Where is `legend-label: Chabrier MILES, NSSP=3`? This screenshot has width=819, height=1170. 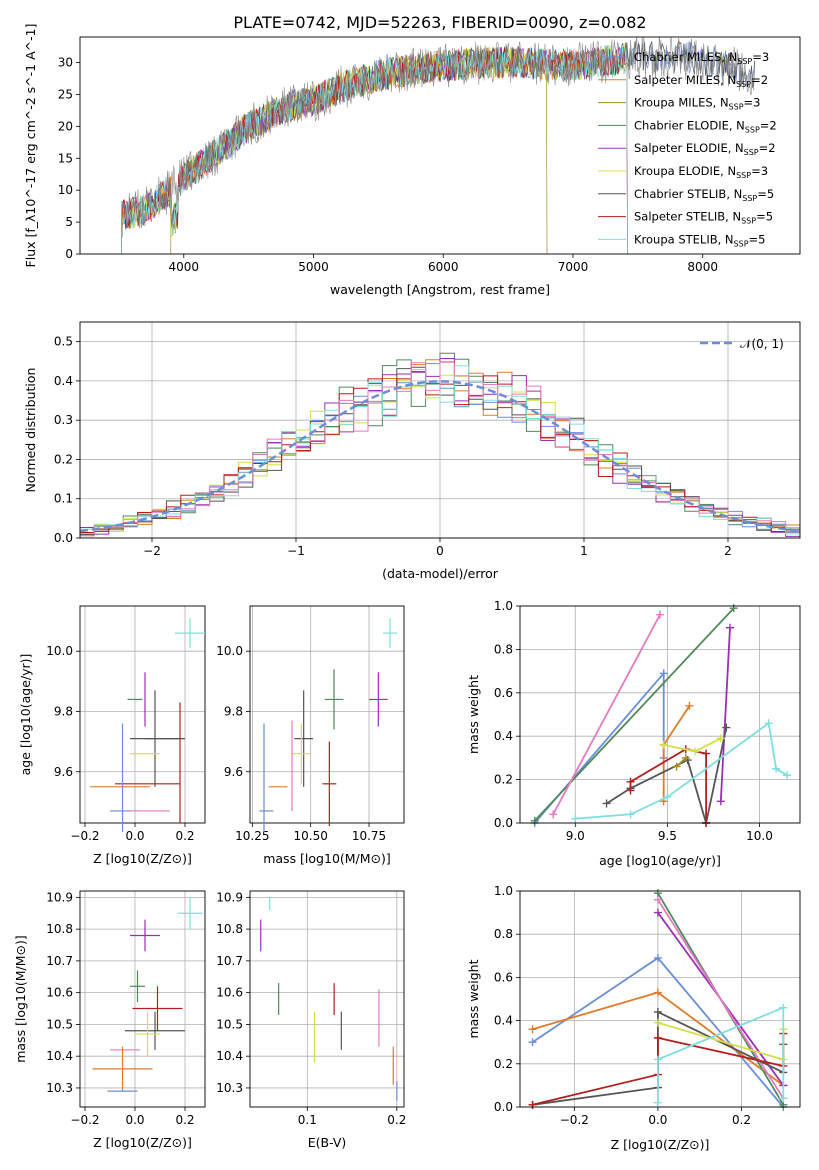 legend-label: Chabrier MILES, NSSP=3 is located at coordinates (701, 58).